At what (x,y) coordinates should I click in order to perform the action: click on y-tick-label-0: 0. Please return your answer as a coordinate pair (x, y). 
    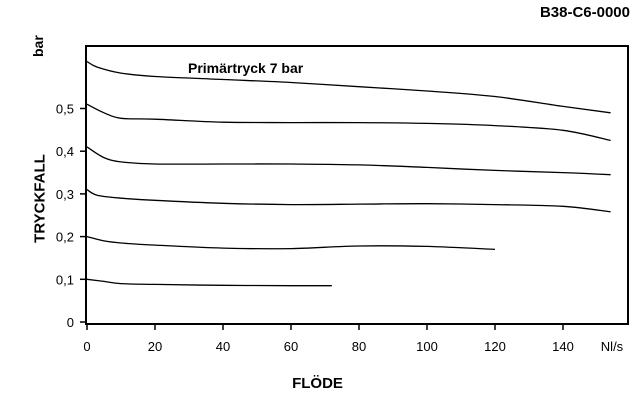
    Looking at the image, I should click on (70, 322).